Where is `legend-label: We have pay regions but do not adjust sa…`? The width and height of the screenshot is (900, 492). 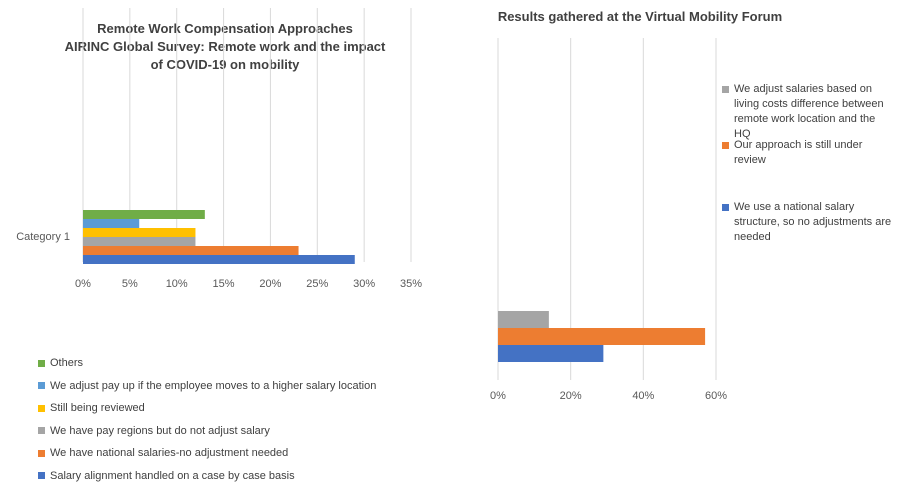
legend-label: We have pay regions but do not adjust sa… is located at coordinates (160, 430).